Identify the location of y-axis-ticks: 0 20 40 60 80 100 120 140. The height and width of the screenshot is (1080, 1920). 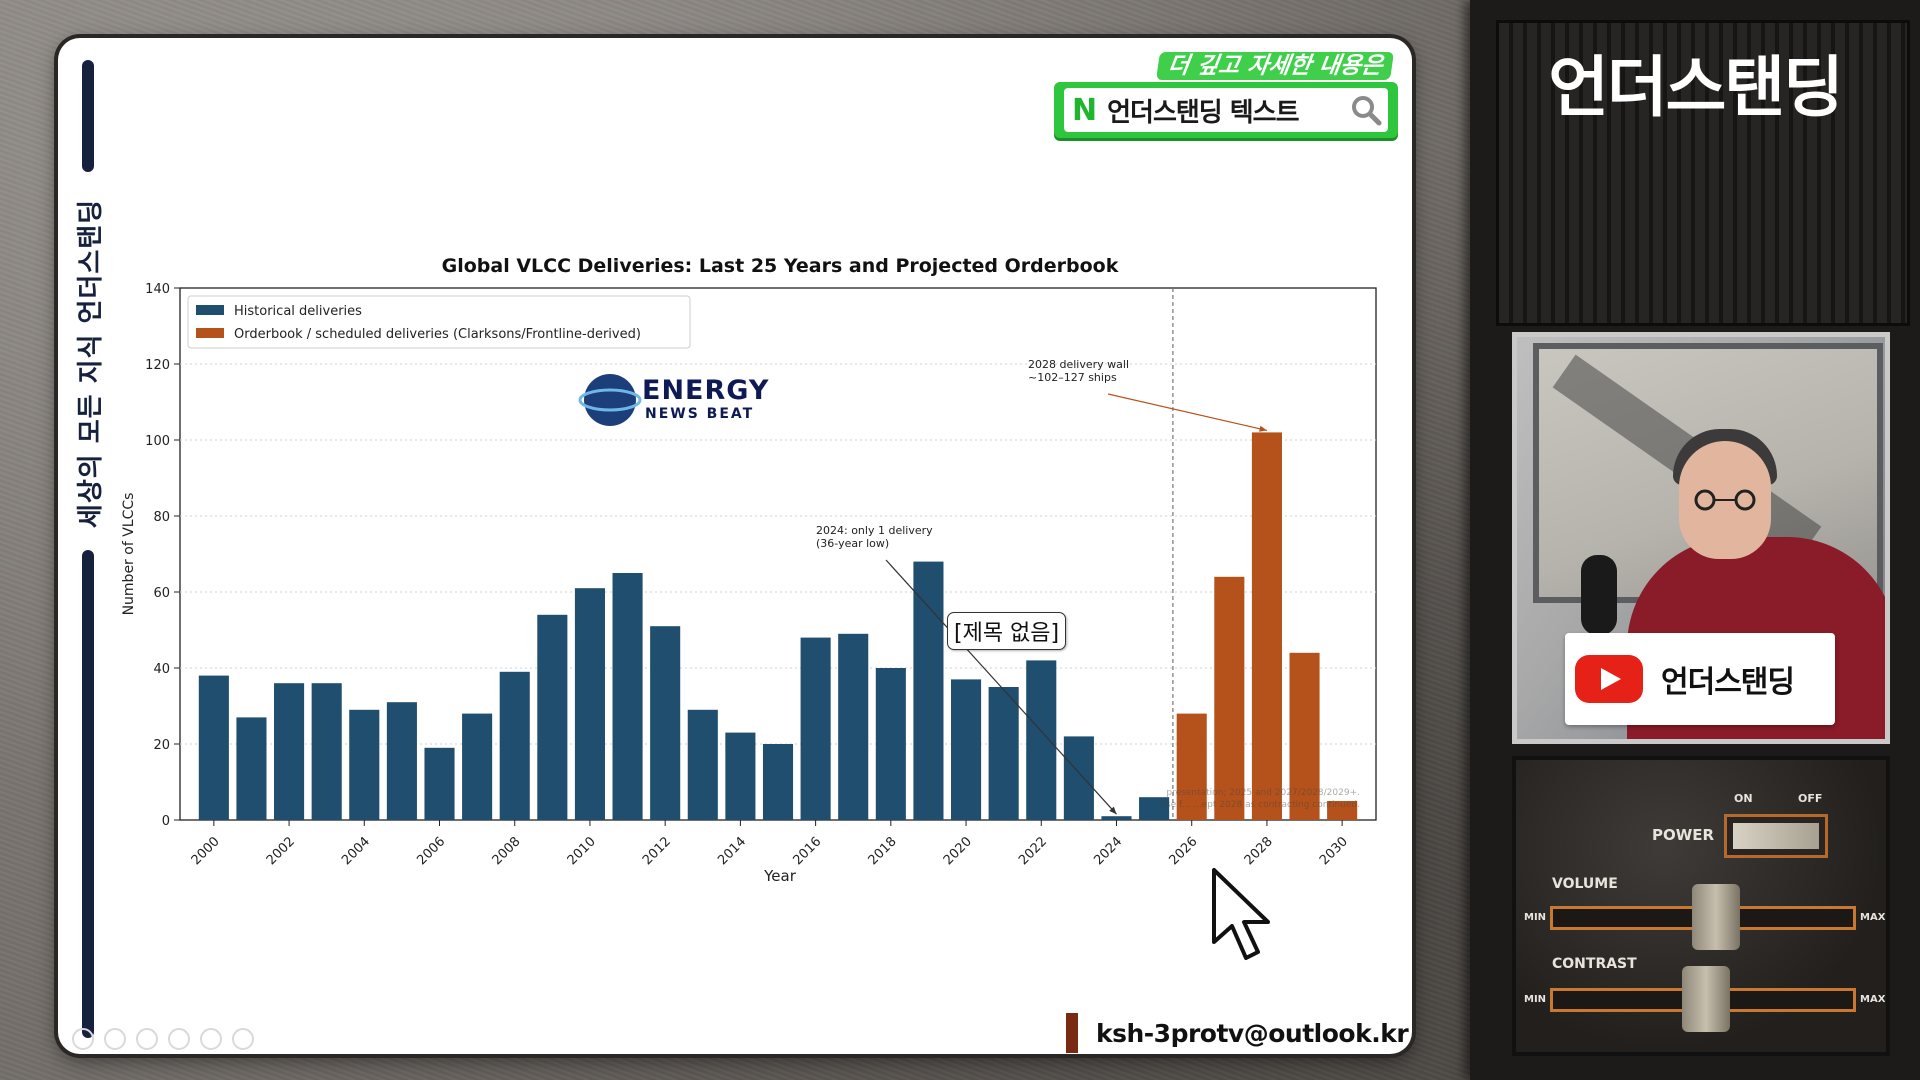
(162, 555).